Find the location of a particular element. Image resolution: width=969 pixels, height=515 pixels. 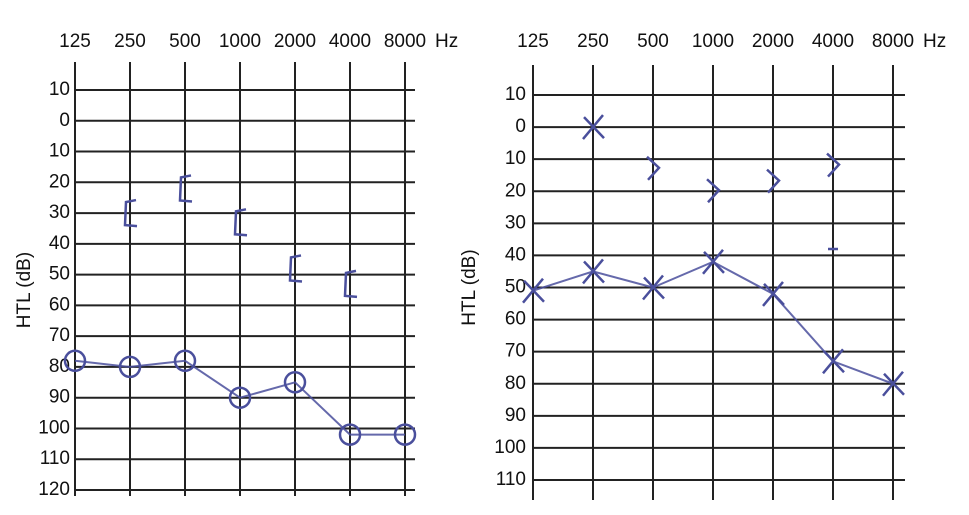

series-line is located at coordinates (239, 397).